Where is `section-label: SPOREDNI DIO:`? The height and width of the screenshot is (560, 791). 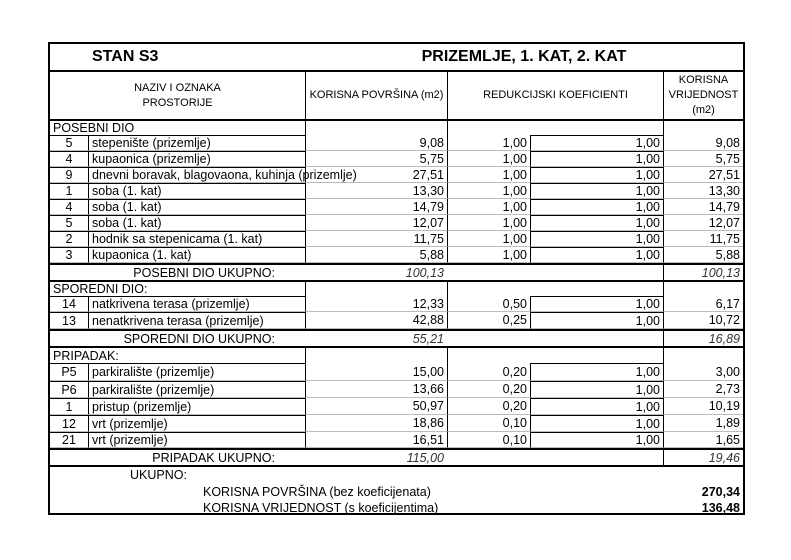 section-label: SPOREDNI DIO: is located at coordinates (100, 289).